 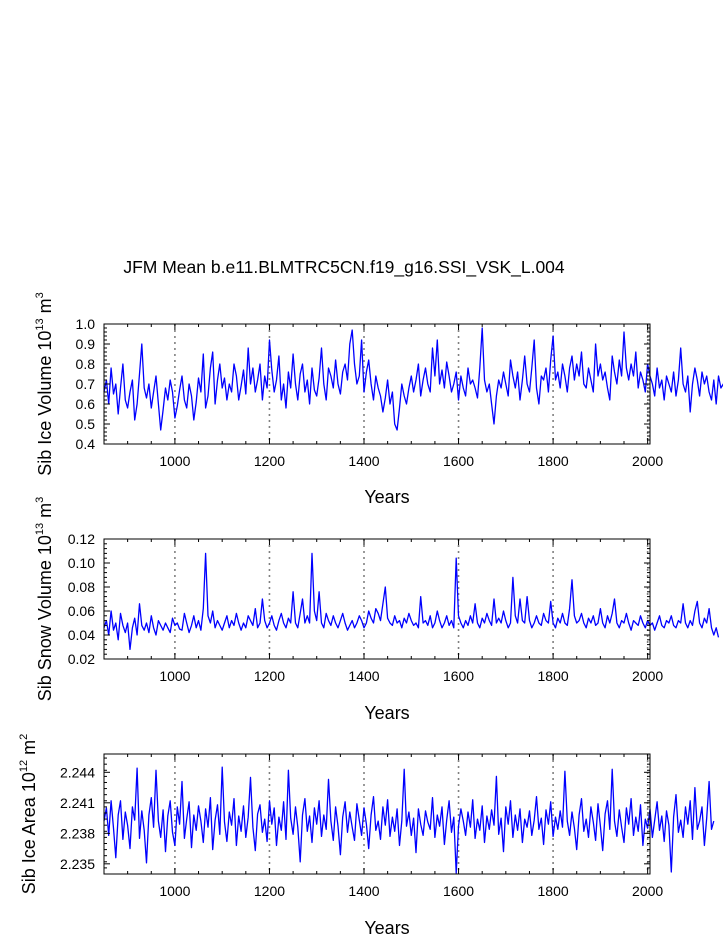 I want to click on y-tick-label: 0.08, so click(x=81, y=587).